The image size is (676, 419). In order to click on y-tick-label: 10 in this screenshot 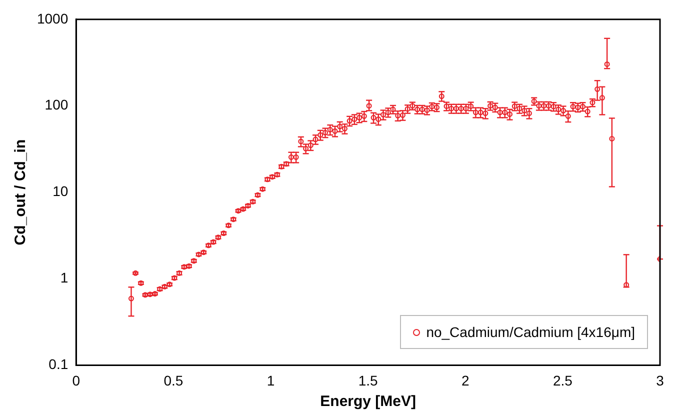, I will do `click(60, 191)`.